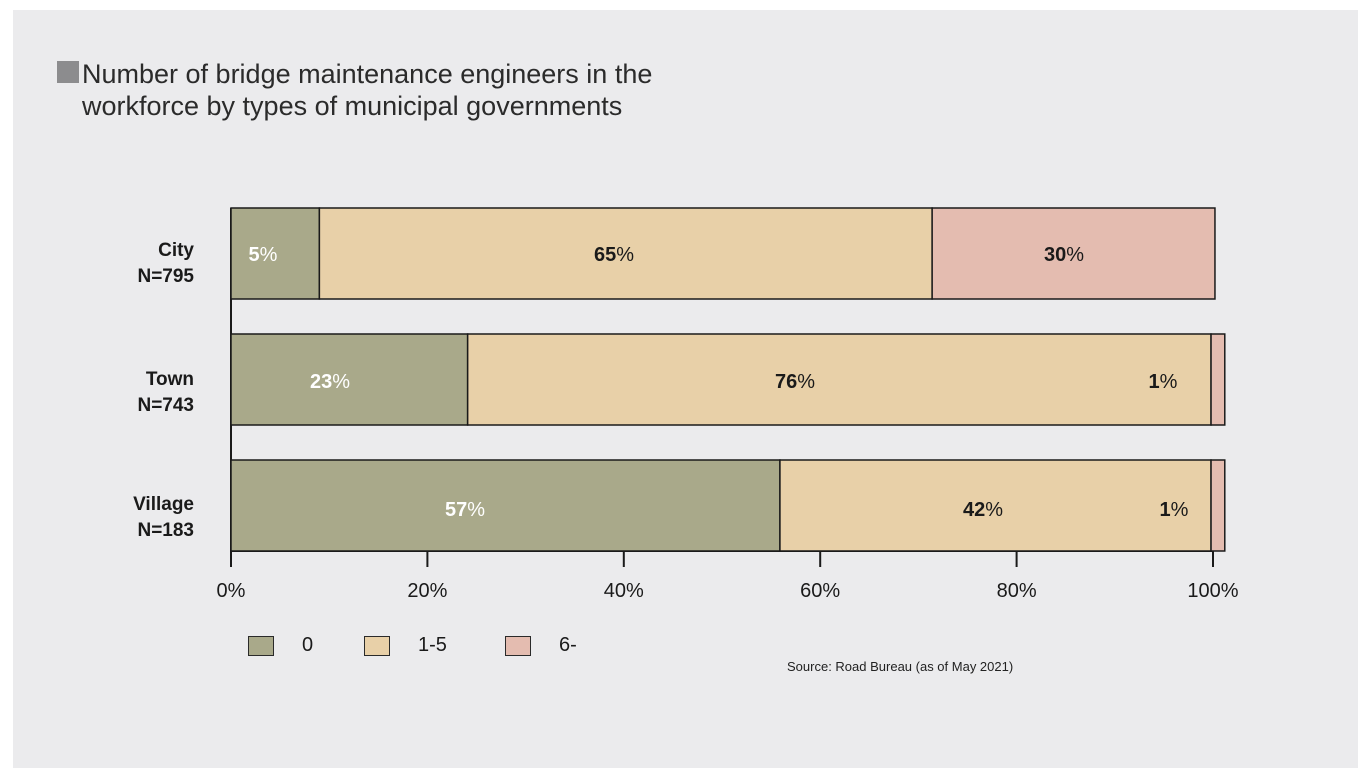 This screenshot has width=1358, height=771. I want to click on title-marker-icon, so click(68, 72).